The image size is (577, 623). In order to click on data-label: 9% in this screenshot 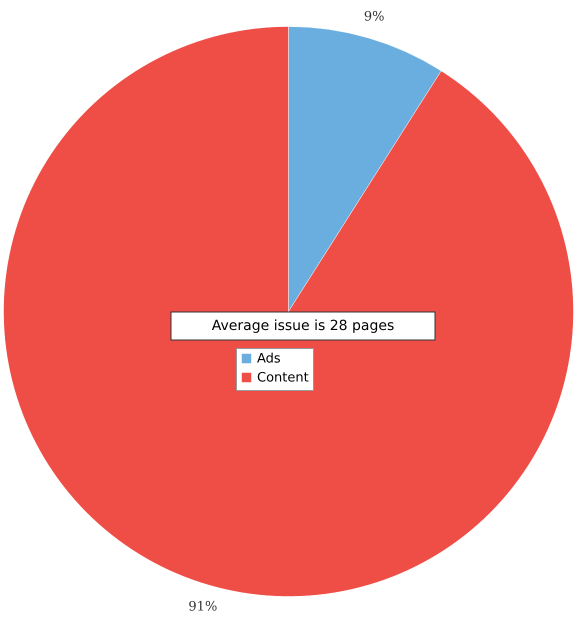, I will do `click(374, 17)`.